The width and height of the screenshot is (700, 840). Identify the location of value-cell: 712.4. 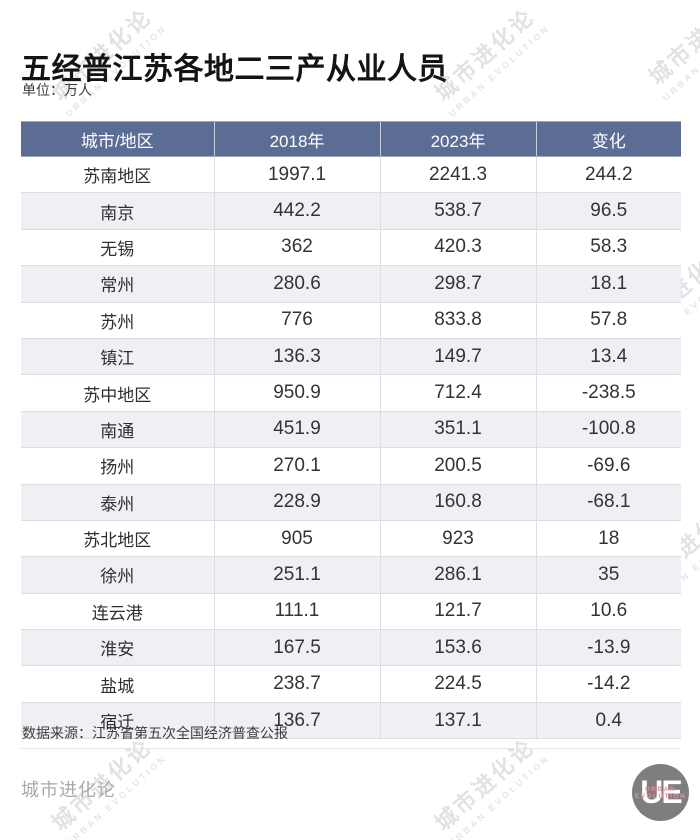
(457, 393).